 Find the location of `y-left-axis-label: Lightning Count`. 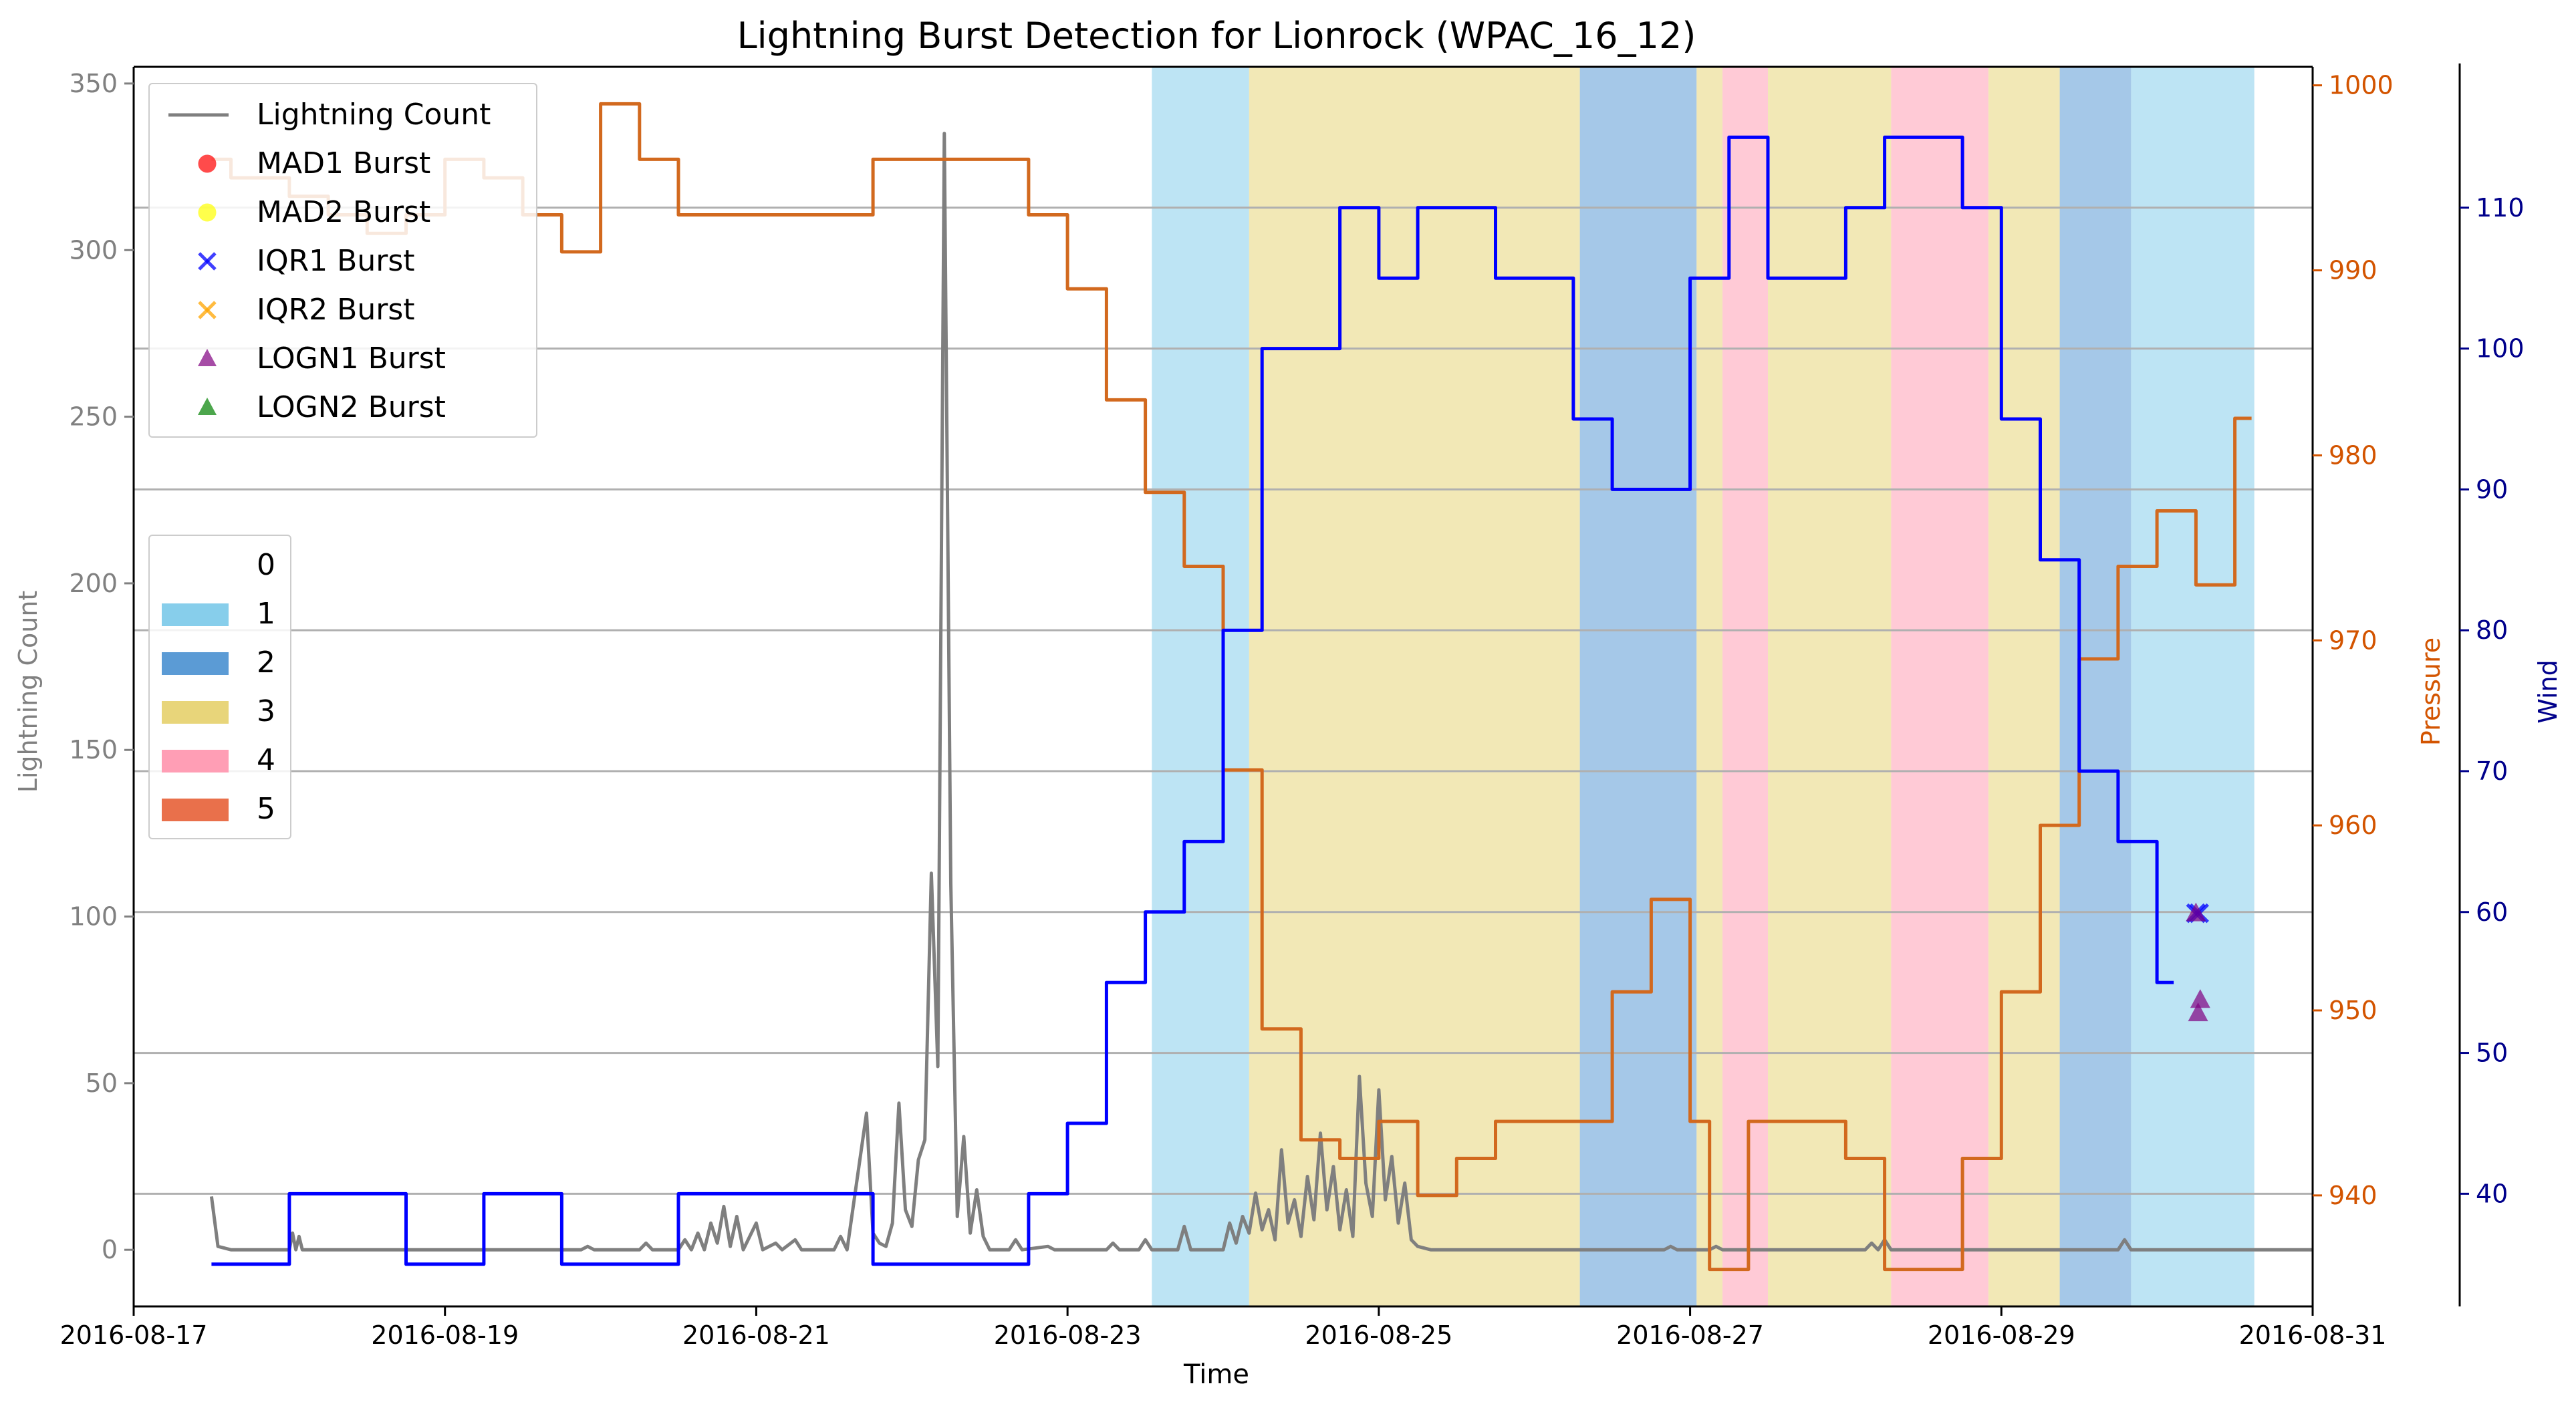

y-left-axis-label: Lightning Count is located at coordinates (28, 692).